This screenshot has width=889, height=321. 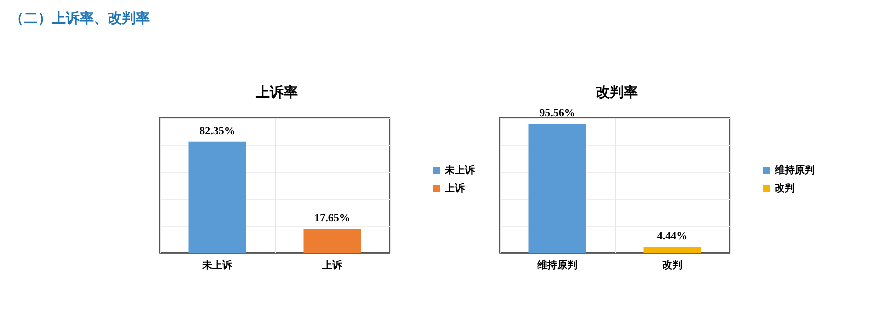 I want to click on legend-label: 维持原判, so click(x=794, y=170).